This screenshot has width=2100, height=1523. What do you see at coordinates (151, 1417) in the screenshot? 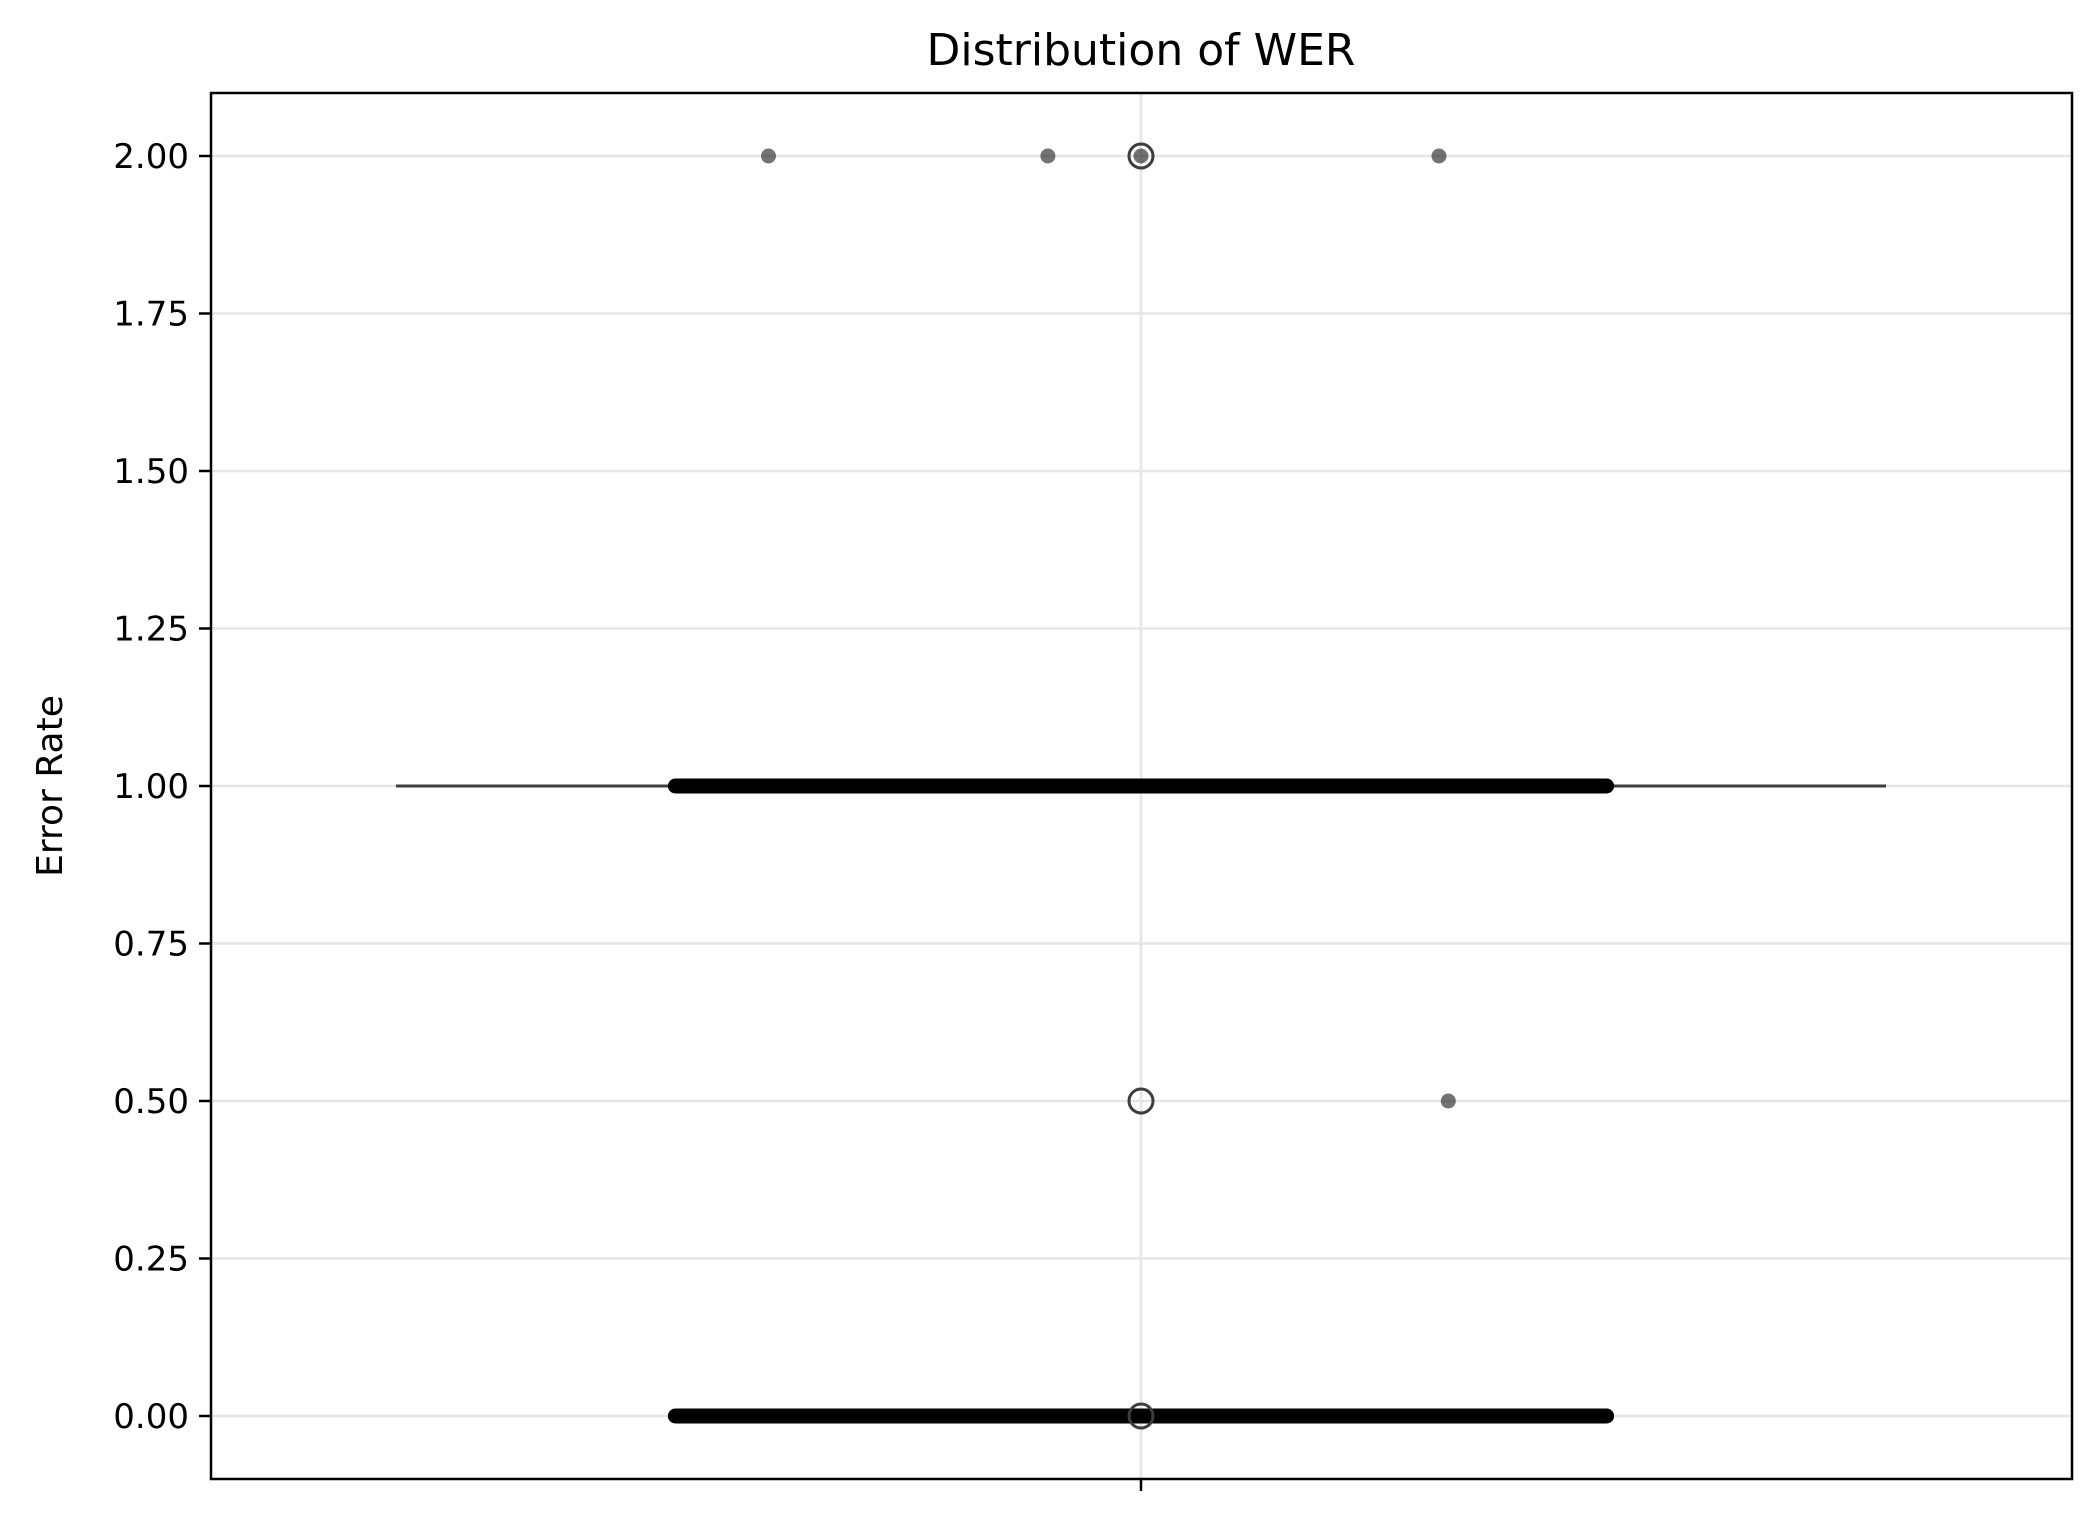
I see `y-tick-label: 0.00` at bounding box center [151, 1417].